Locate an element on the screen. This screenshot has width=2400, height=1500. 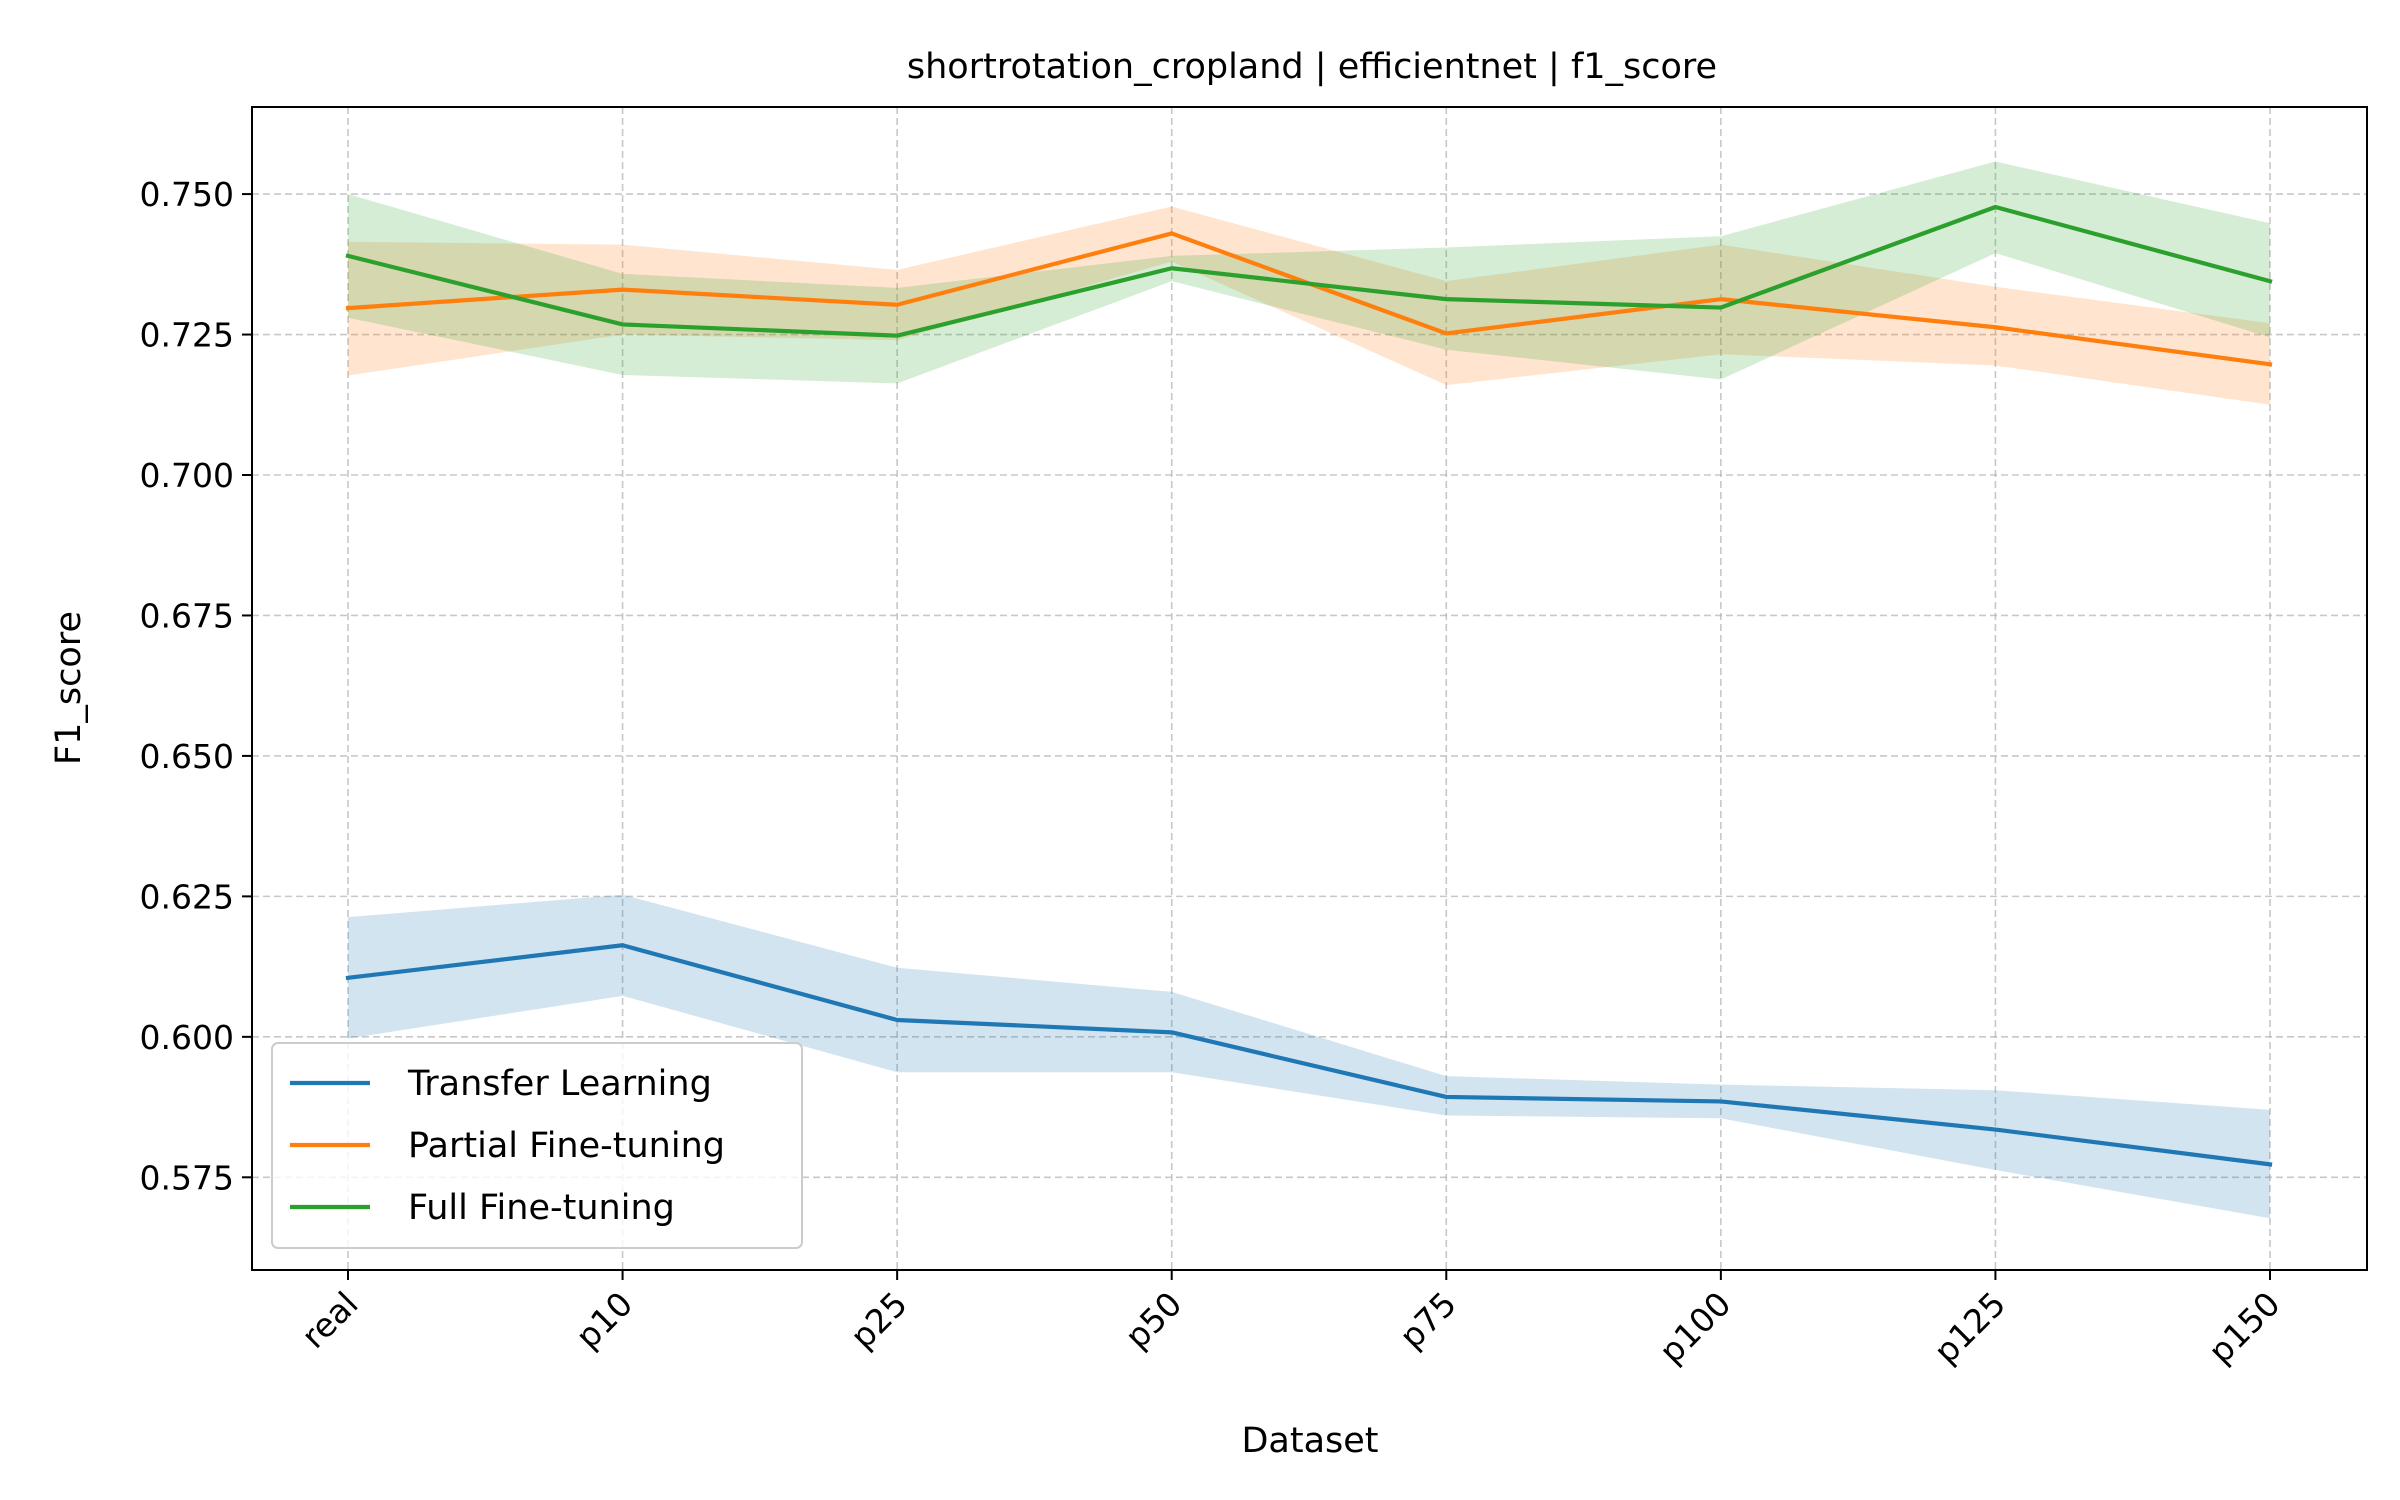
x-tick-label: real is located at coordinates (330, 1320).